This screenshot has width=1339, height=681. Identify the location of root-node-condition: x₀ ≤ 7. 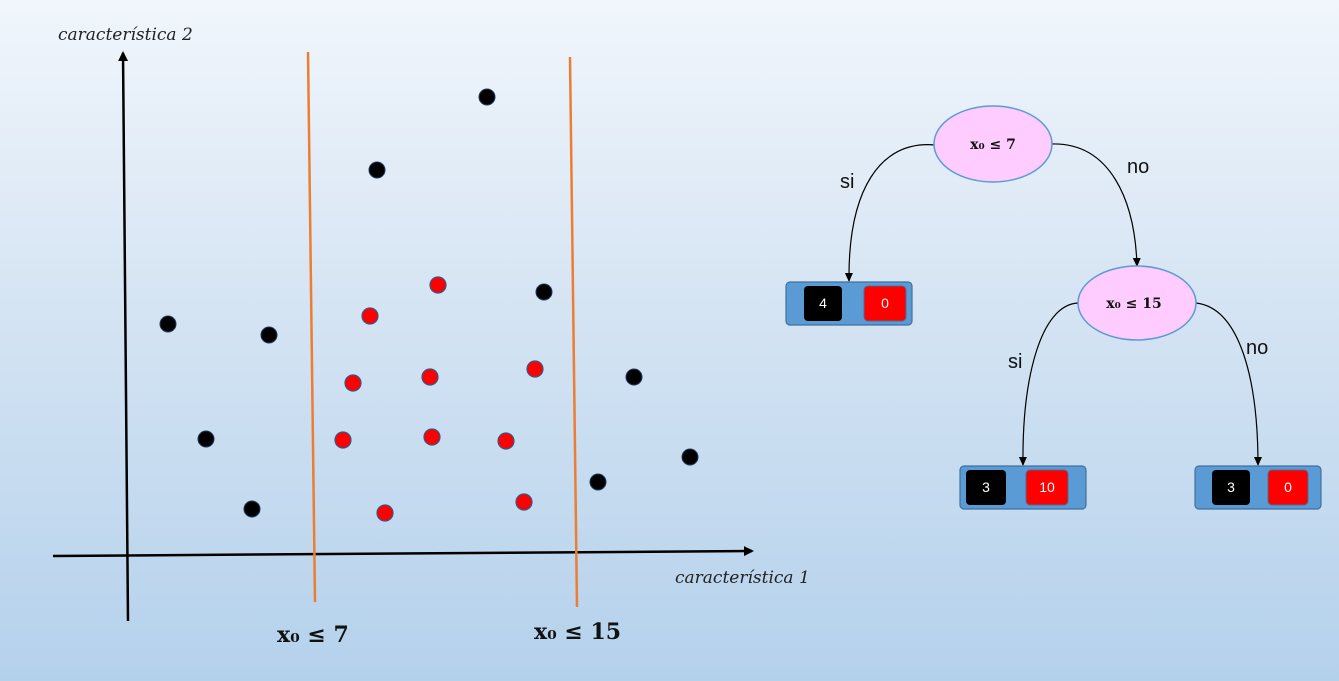
(993, 145).